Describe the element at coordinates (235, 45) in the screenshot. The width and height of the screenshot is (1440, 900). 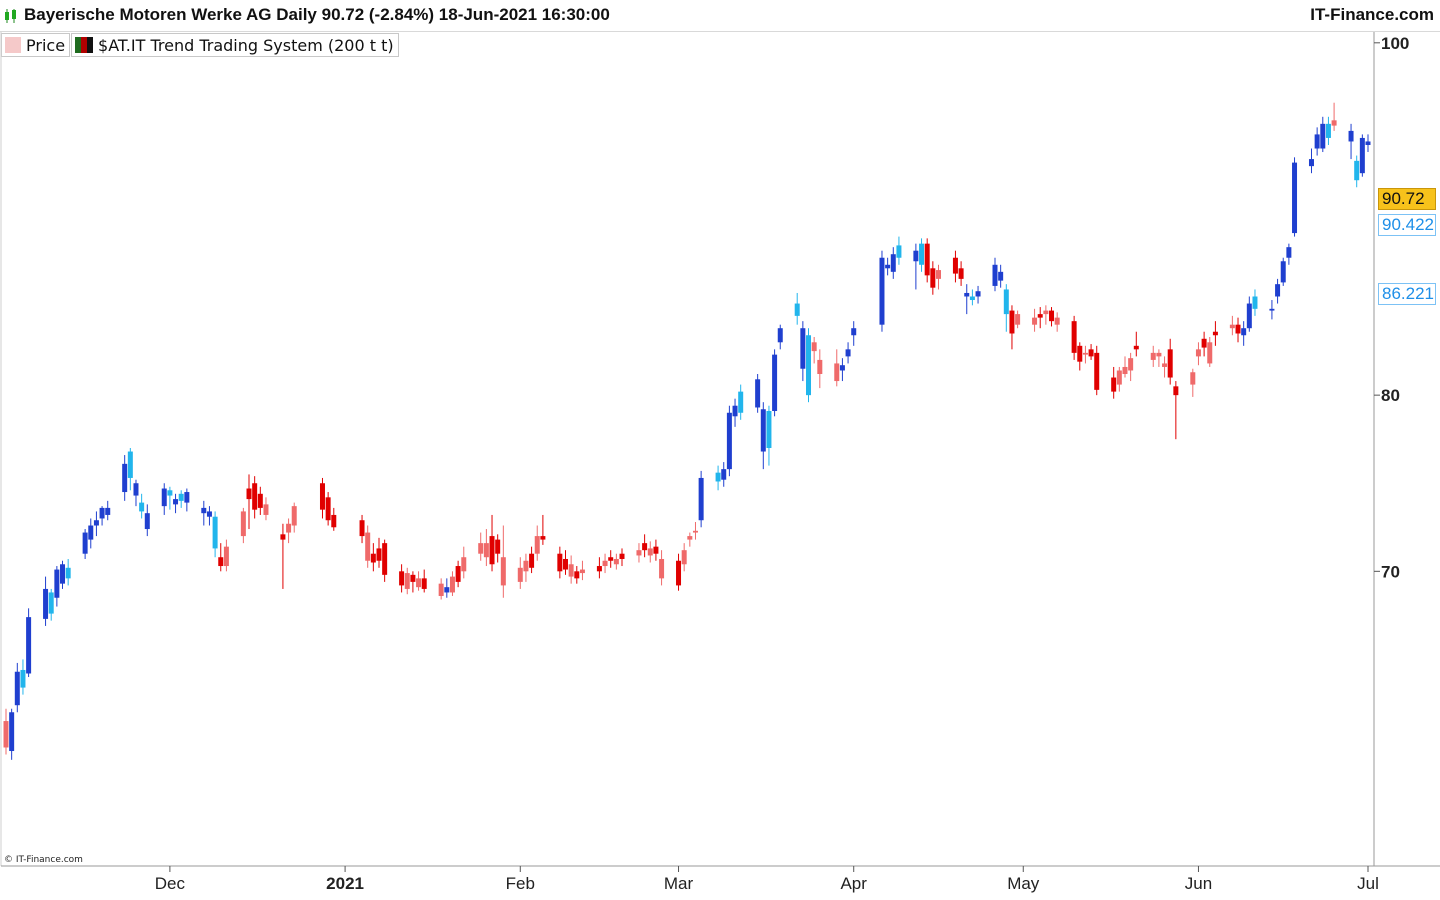
I see `legend-item-indicator: $AT.IT Trend Trading System (200 t t)` at that location.